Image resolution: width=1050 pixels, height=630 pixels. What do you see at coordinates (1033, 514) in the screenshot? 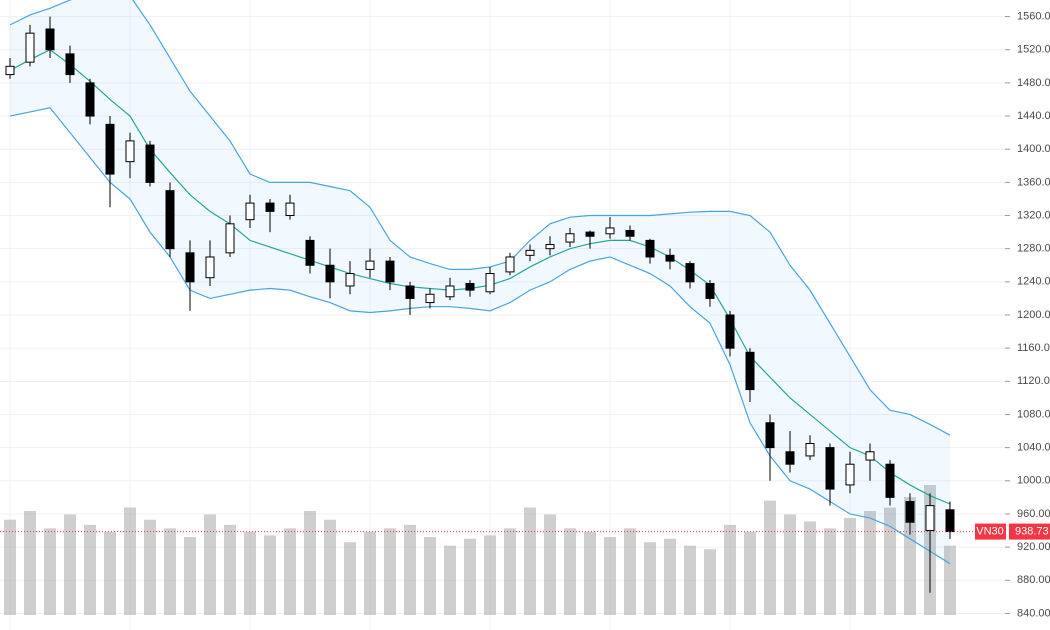
I see `y-tick-label: 960.00` at bounding box center [1033, 514].